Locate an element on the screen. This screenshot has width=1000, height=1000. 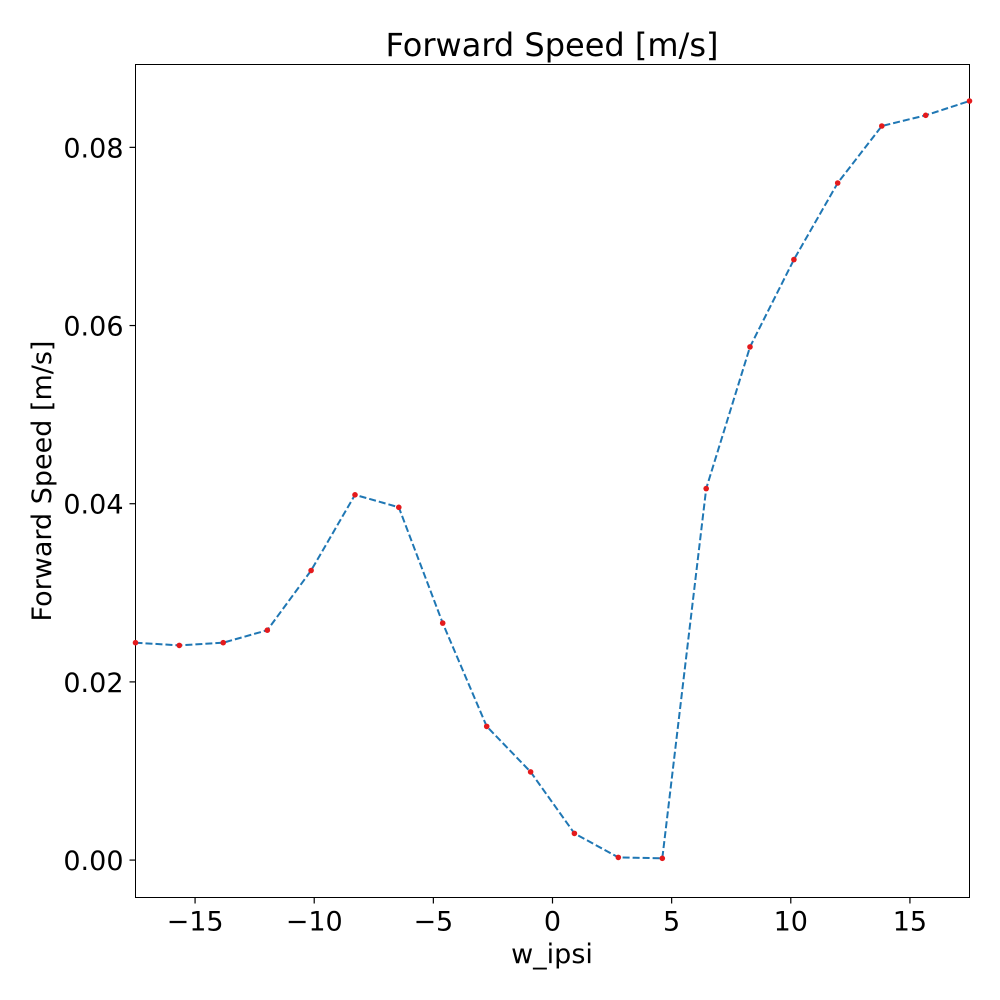
x-tick-label: 10 is located at coordinates (791, 922).